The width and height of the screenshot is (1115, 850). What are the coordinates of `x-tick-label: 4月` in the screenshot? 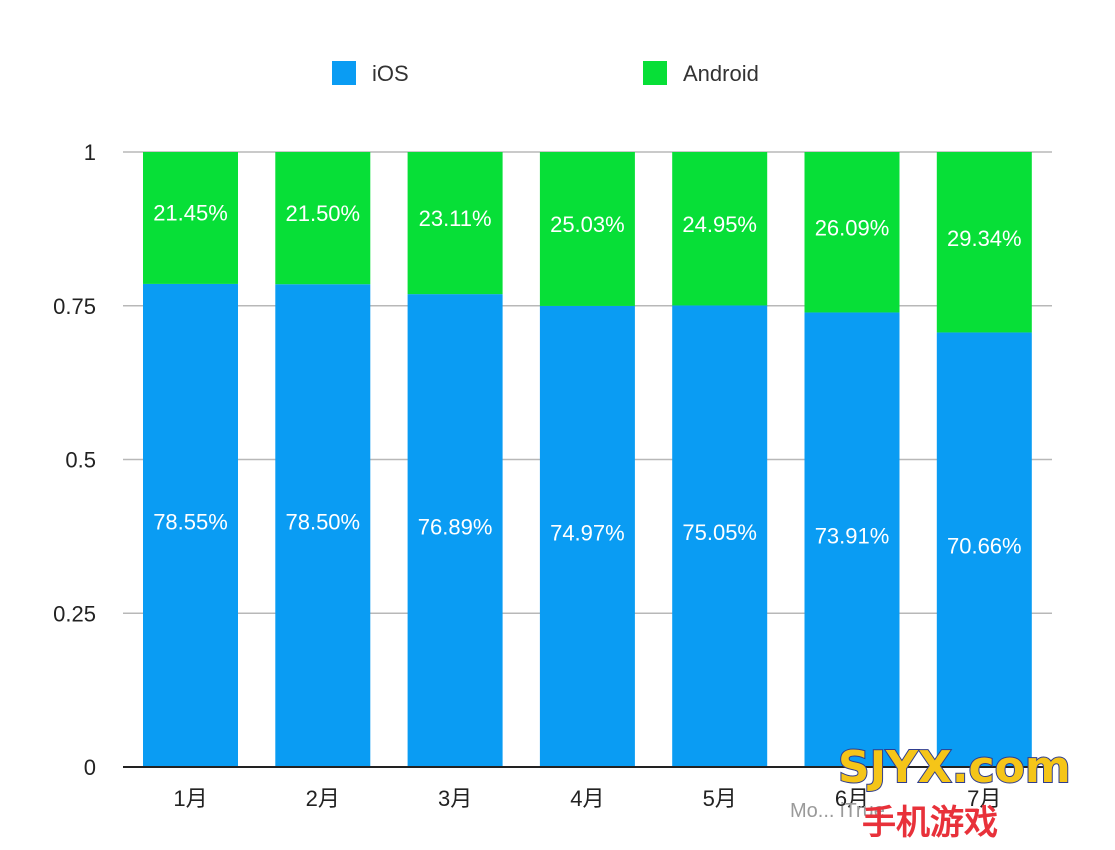 It's located at (587, 798).